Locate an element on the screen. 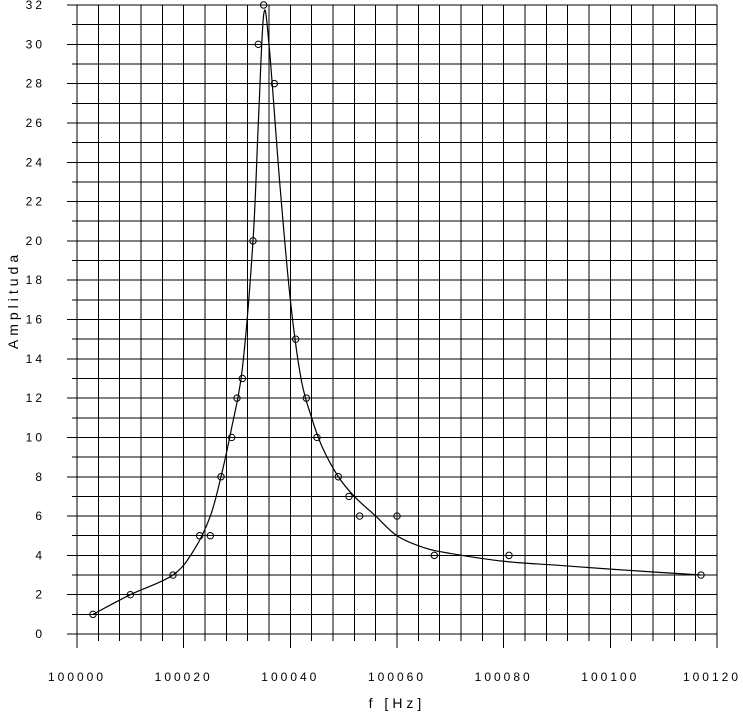 Image resolution: width=743 pixels, height=716 pixels. x-tick-label: 100060 is located at coordinates (397, 677).